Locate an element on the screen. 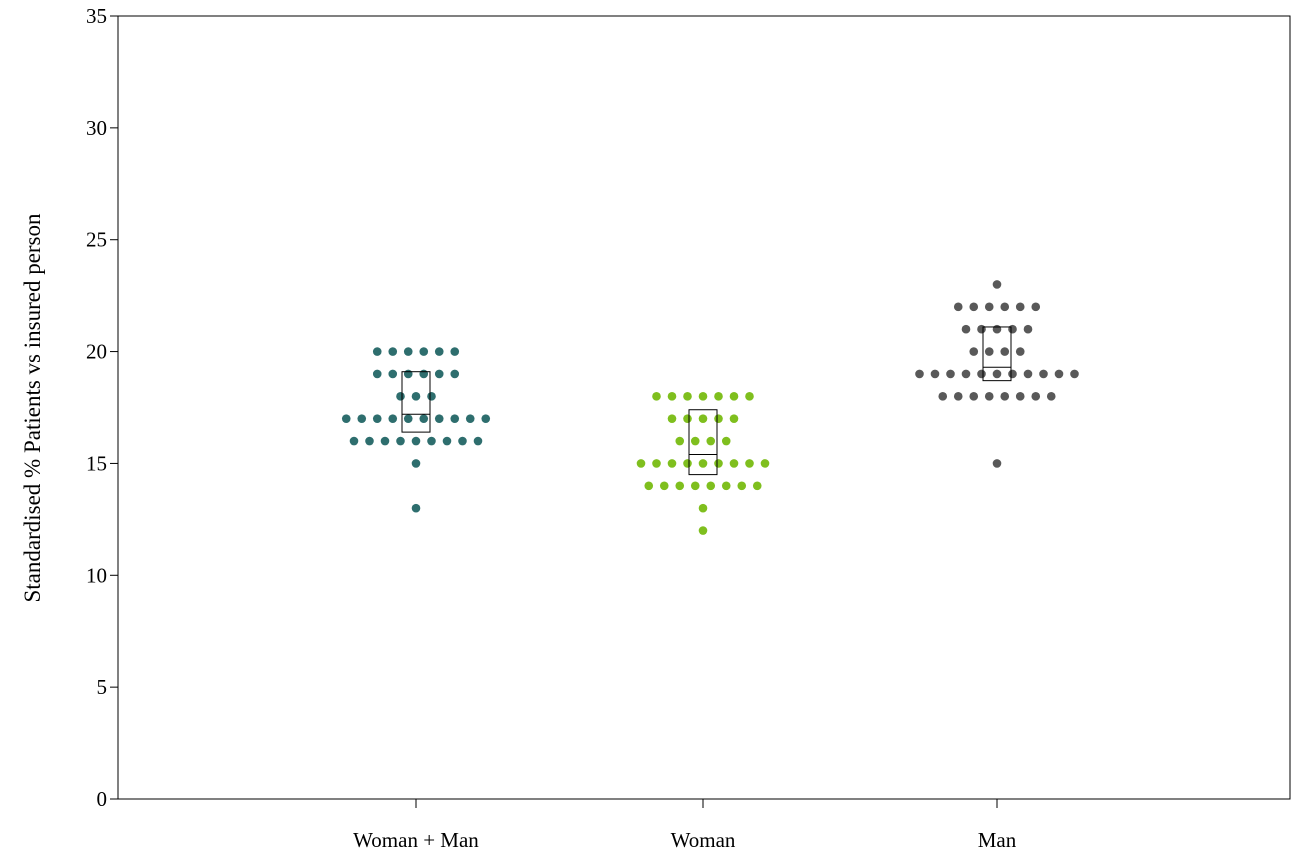 This screenshot has height=854, width=1292. x-category-label: Woman is located at coordinates (703, 840).